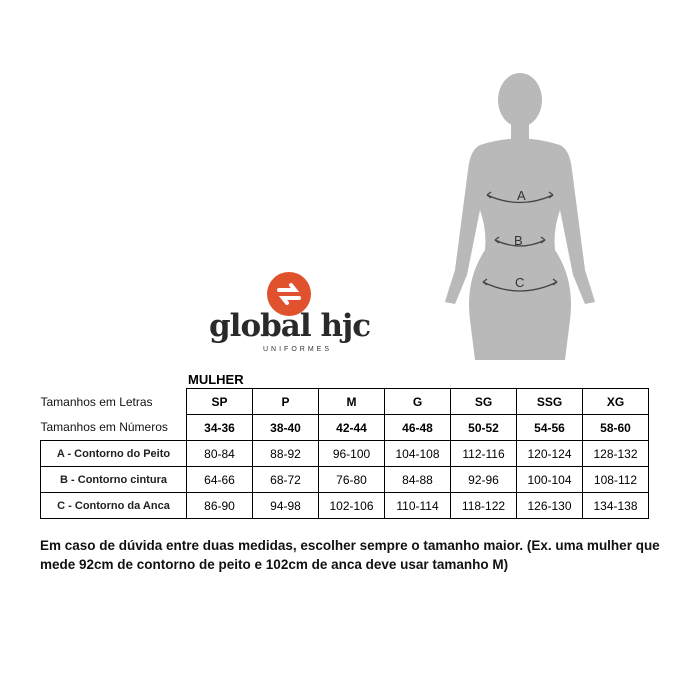  What do you see at coordinates (417, 427) in the screenshot?
I see `table-cell: 46-48` at bounding box center [417, 427].